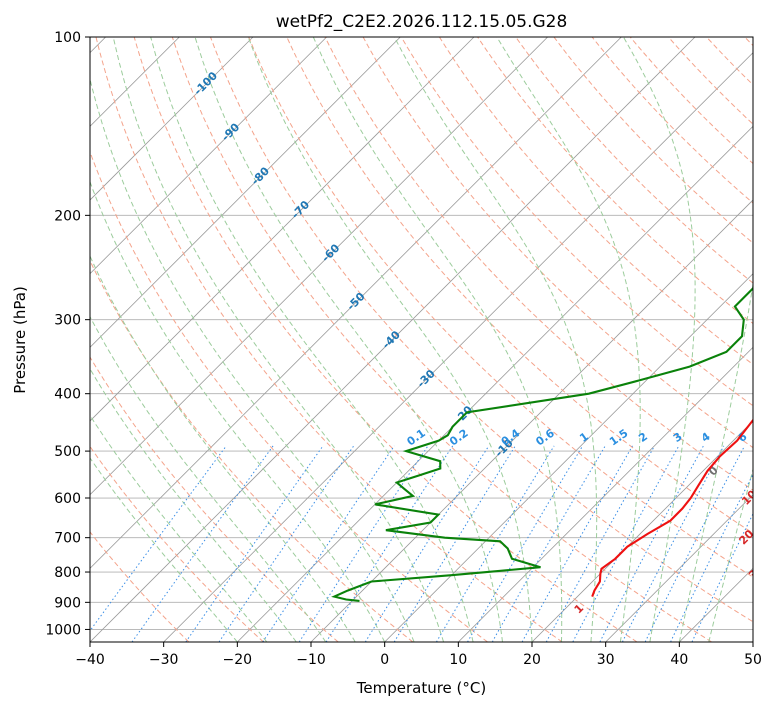  What do you see at coordinates (311, 660) in the screenshot?
I see `x-tick-label: −10` at bounding box center [311, 660].